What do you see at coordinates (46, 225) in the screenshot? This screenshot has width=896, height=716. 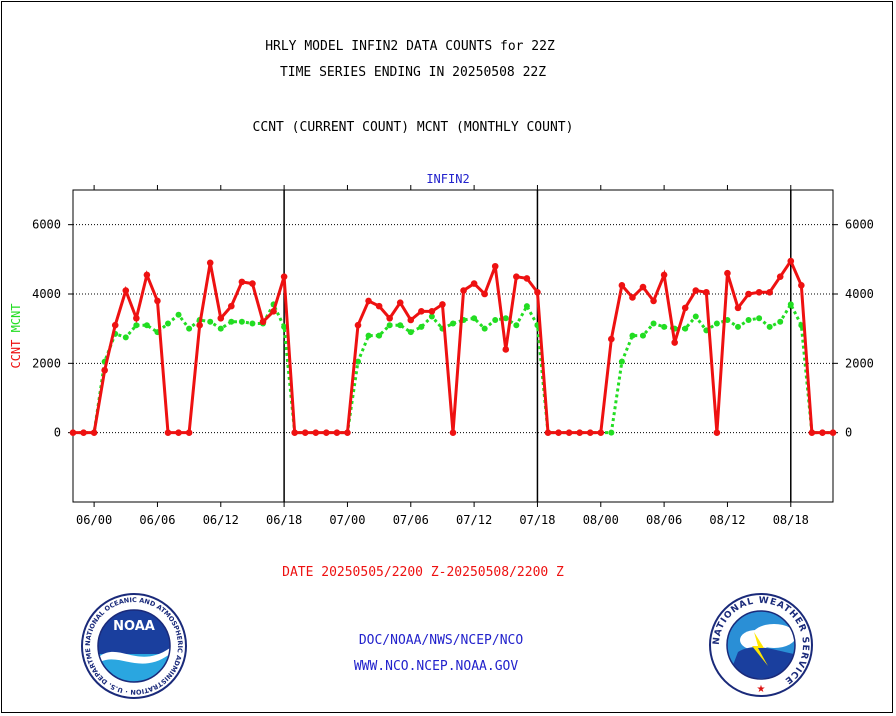 I see `y-tick-label-left: 6000` at bounding box center [46, 225].